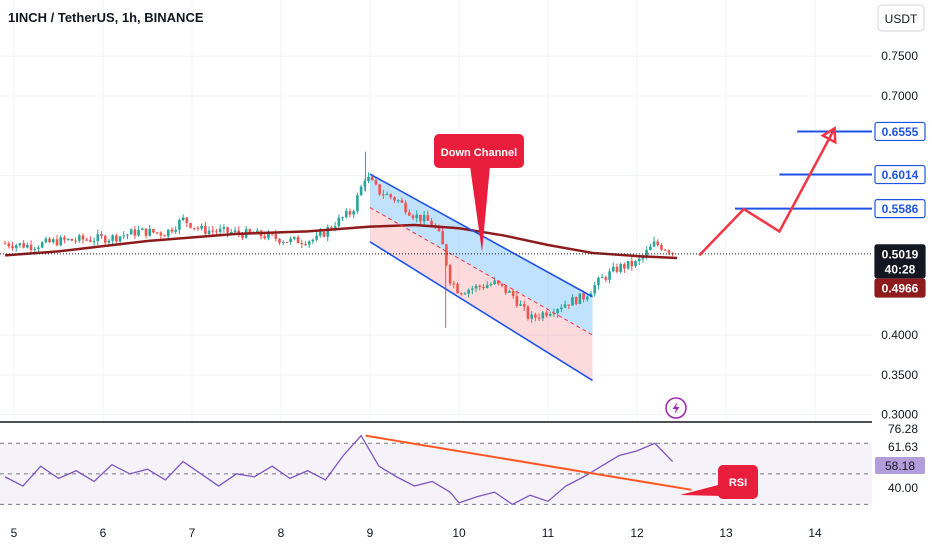 The width and height of the screenshot is (932, 550). I want to click on rsi-callout-box, so click(738, 482).